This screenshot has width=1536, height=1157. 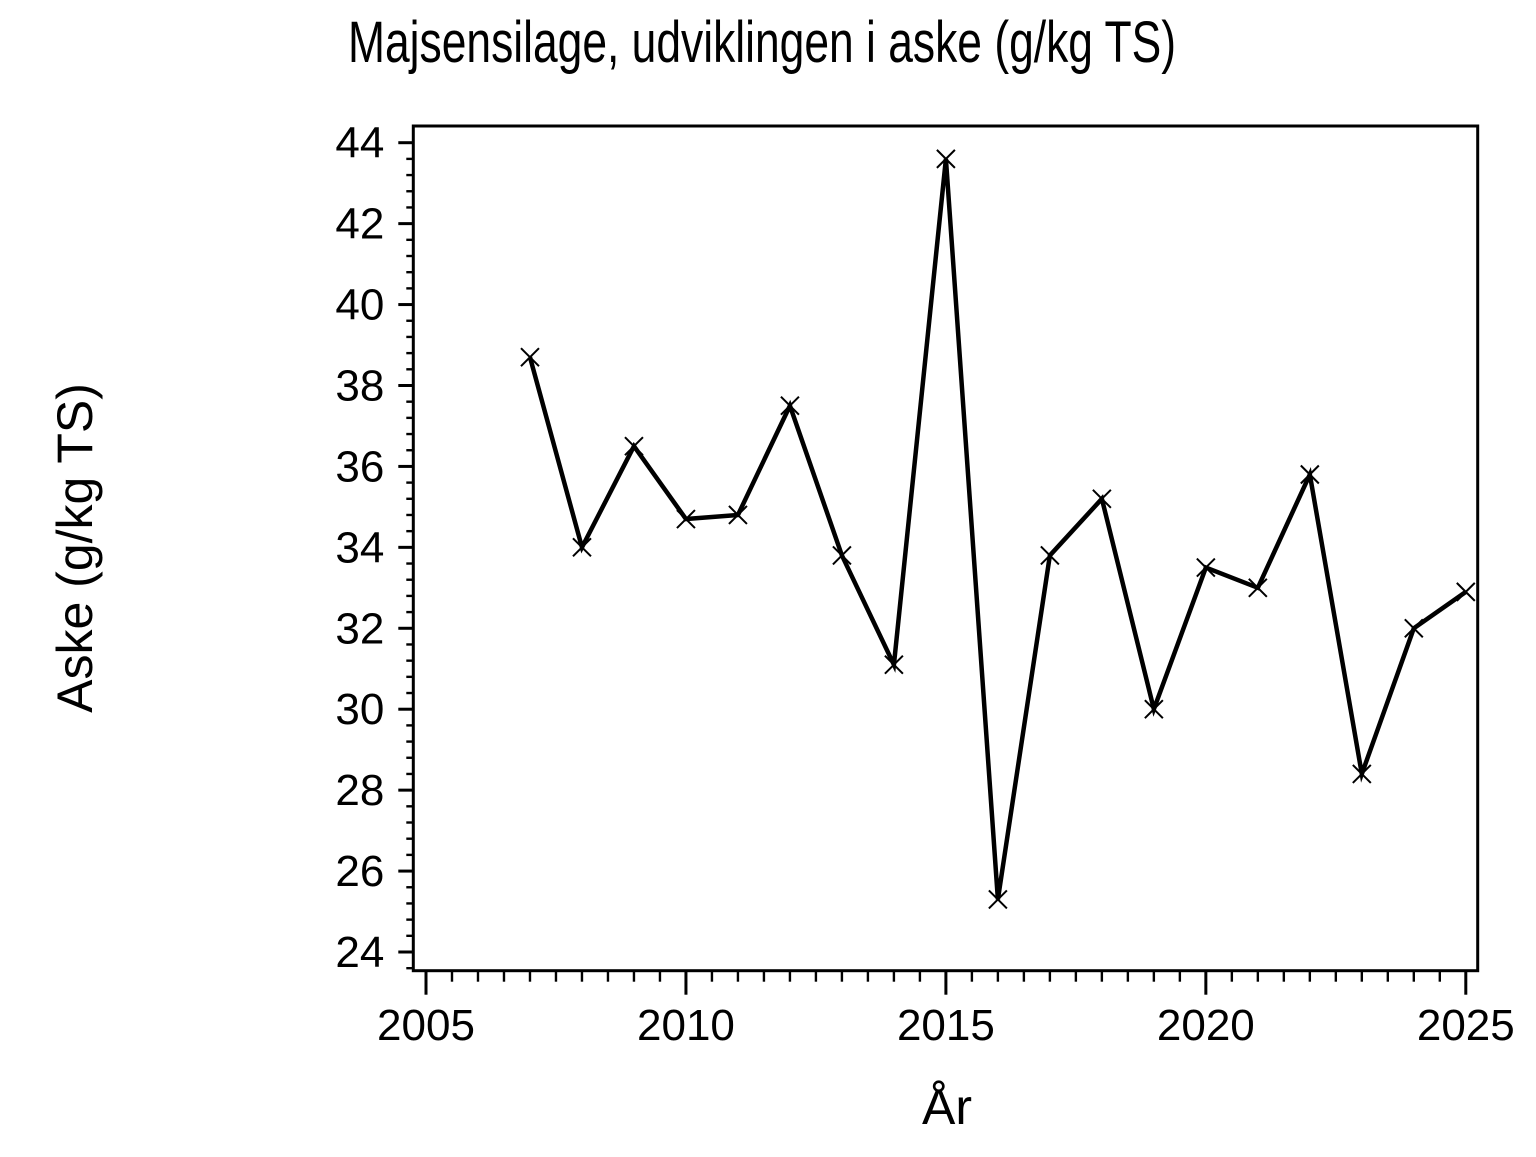 What do you see at coordinates (426, 1025) in the screenshot?
I see `x-tick-label: 2005` at bounding box center [426, 1025].